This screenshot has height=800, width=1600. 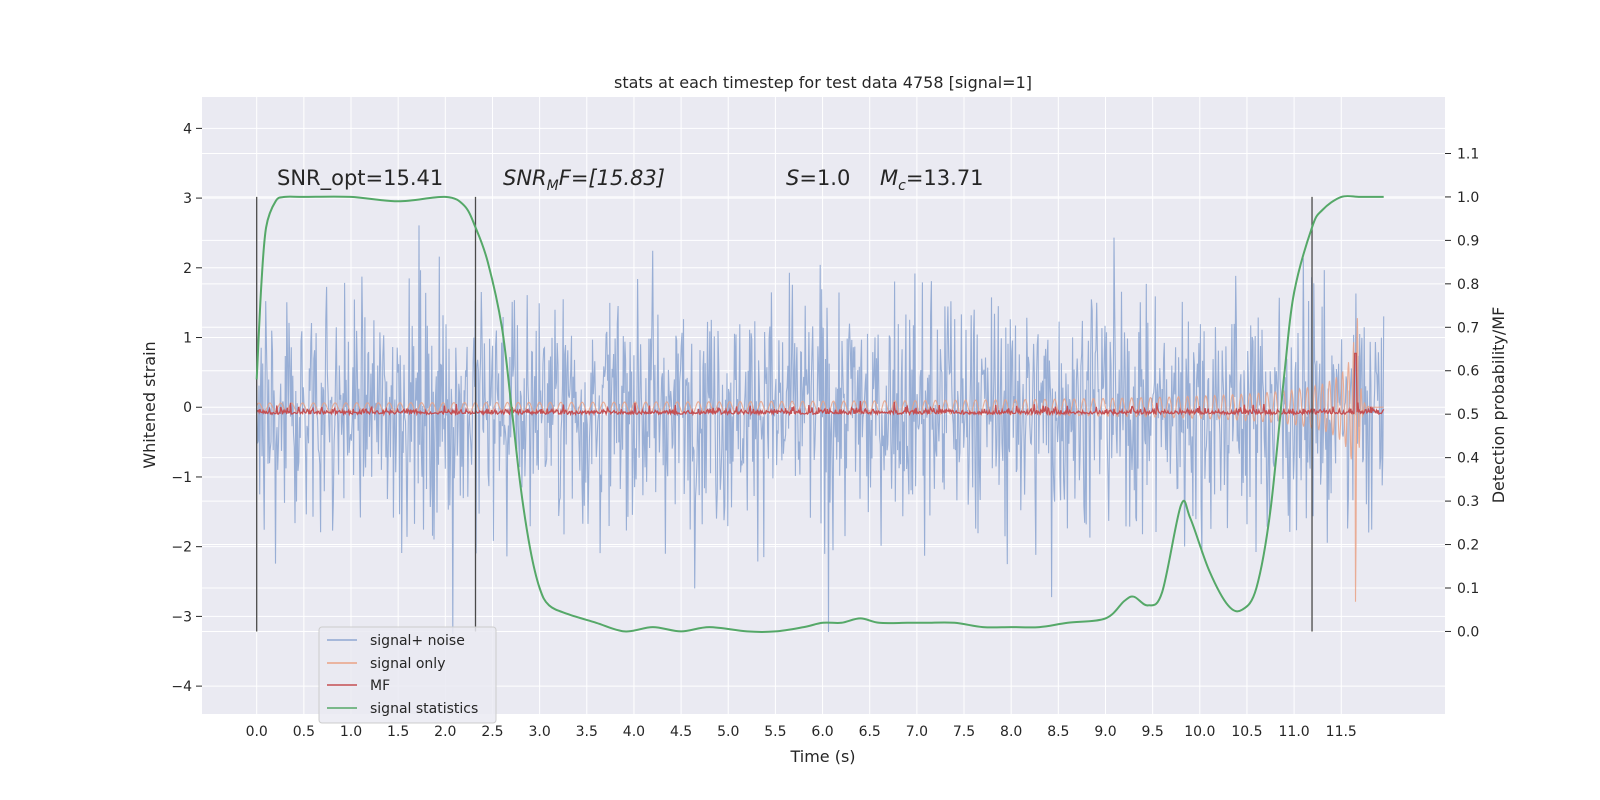 I want to click on y-tick-label: 3, so click(x=187, y=199).